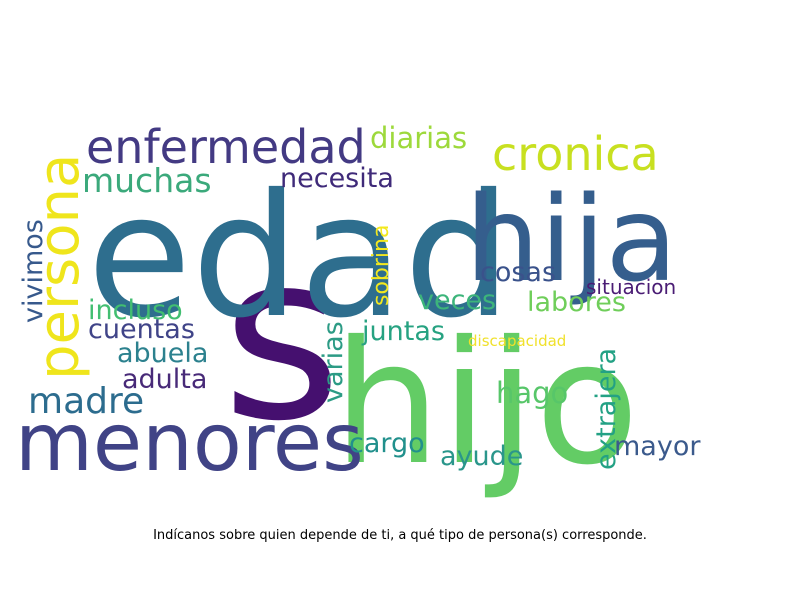 The height and width of the screenshot is (600, 800). What do you see at coordinates (571, 239) in the screenshot?
I see `word-hija: hija` at bounding box center [571, 239].